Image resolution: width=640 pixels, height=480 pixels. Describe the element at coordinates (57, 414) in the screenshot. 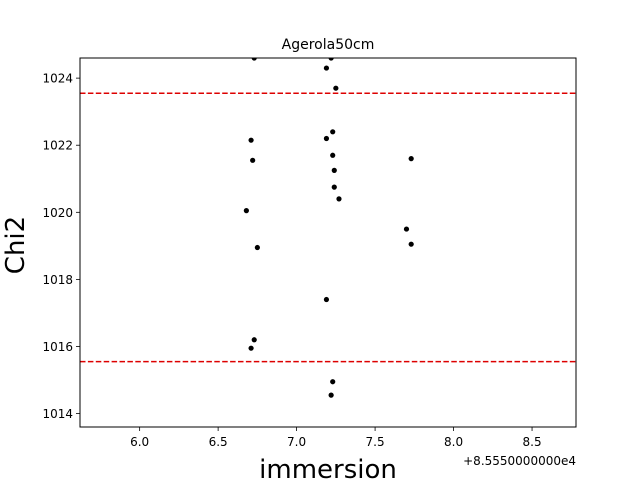

I see `y-tick-label: 1014` at that location.